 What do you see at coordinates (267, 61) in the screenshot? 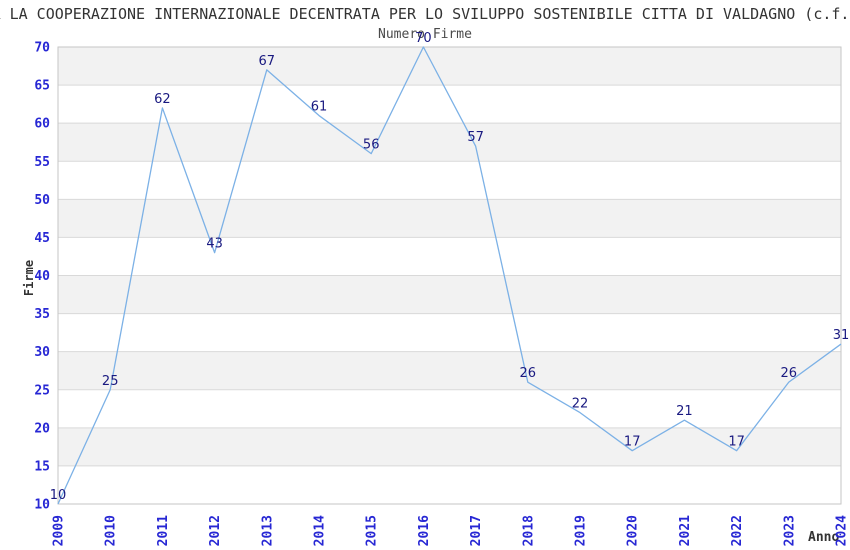
I see `data-point-label: 67` at bounding box center [267, 61].